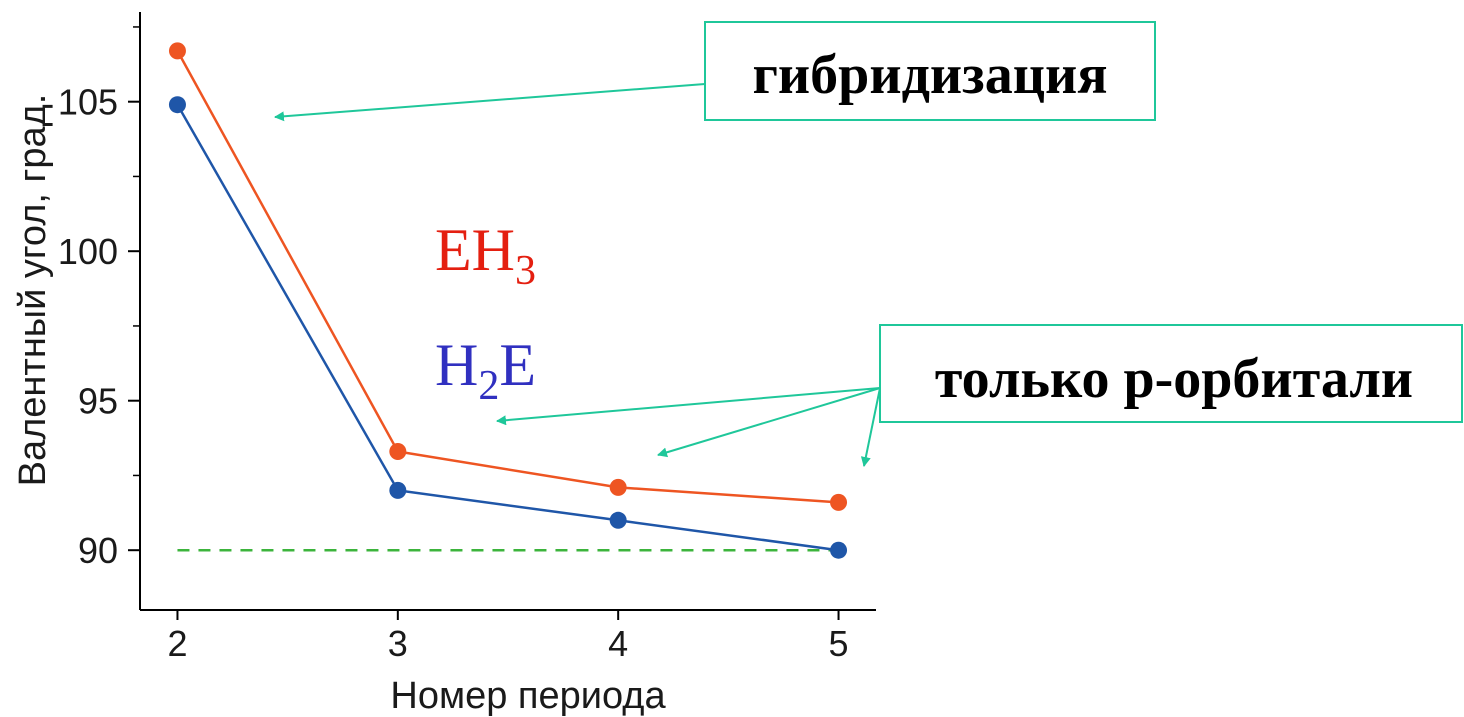 The height and width of the screenshot is (717, 1464). What do you see at coordinates (177, 643) in the screenshot?
I see `x-tick-label: 2` at bounding box center [177, 643].